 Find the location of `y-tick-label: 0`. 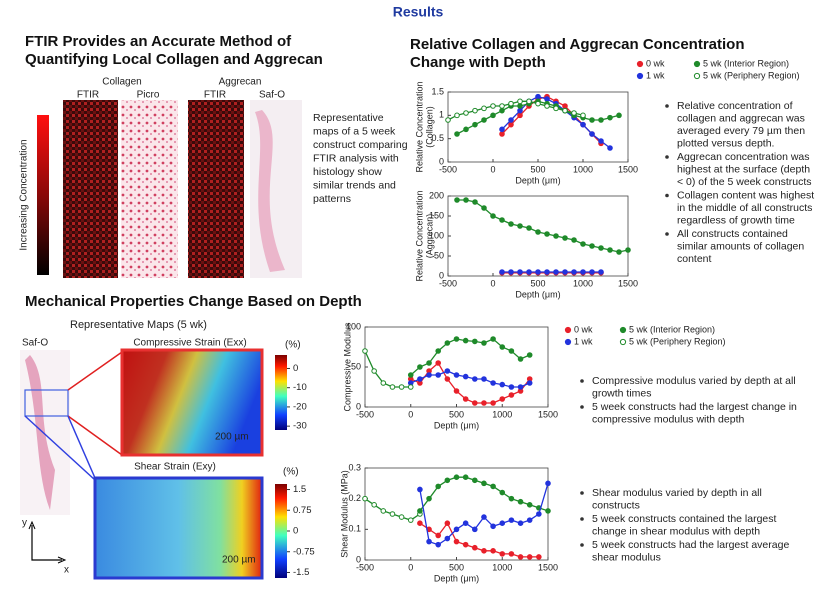

y-tick-label: 0 is located at coordinates (441, 161).